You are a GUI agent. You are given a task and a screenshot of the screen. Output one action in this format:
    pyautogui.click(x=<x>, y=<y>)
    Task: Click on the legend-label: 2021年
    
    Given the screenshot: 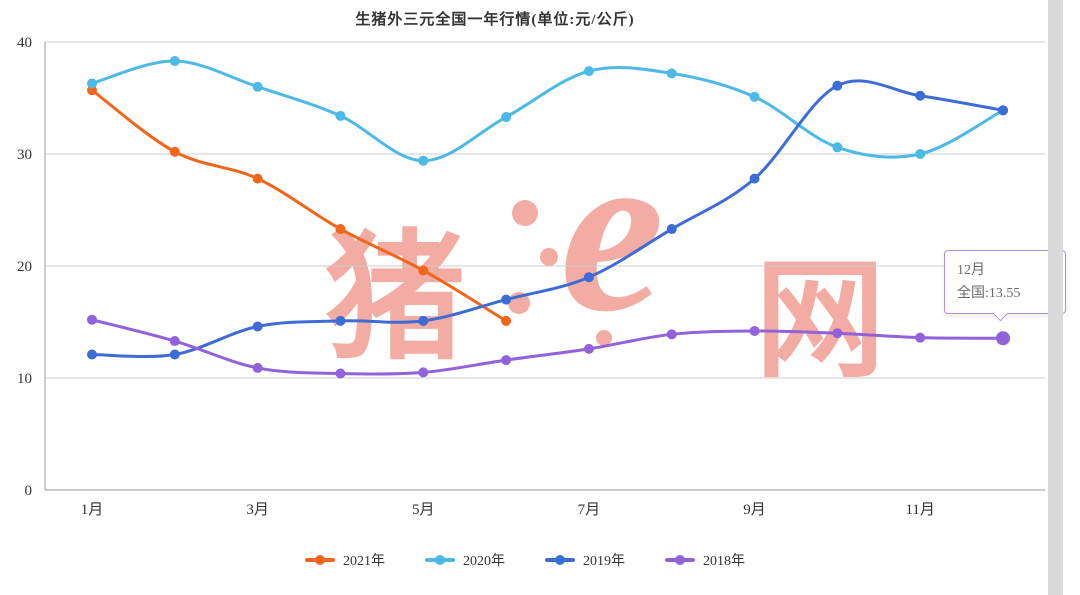 What is the action you would take?
    pyautogui.click(x=364, y=561)
    